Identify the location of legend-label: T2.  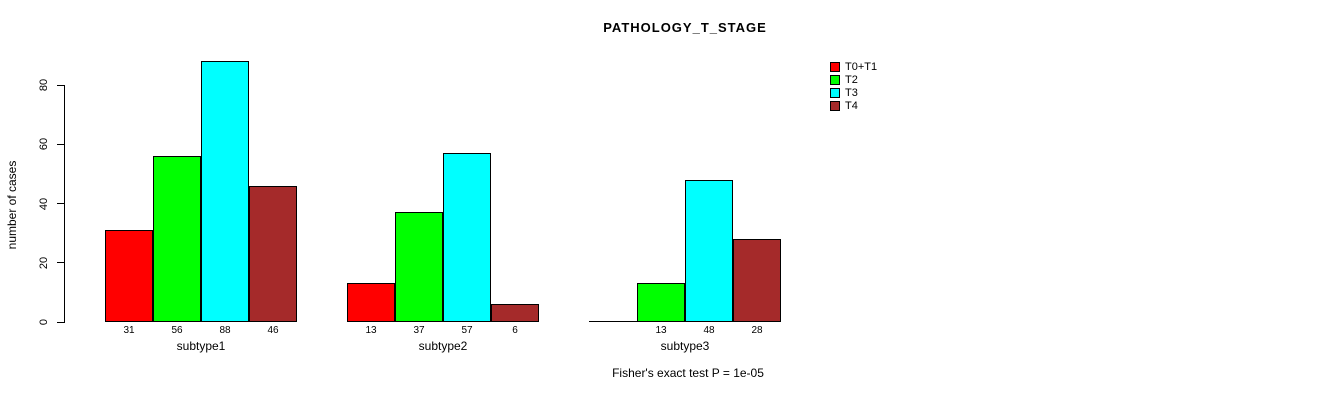
(851, 79).